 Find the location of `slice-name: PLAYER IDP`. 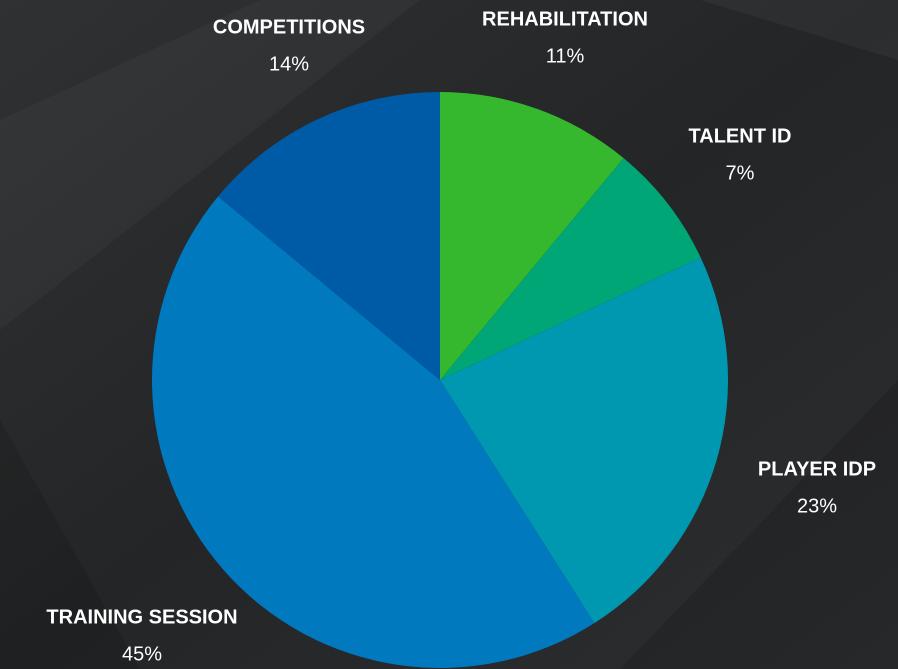

slice-name: PLAYER IDP is located at coordinates (817, 469).